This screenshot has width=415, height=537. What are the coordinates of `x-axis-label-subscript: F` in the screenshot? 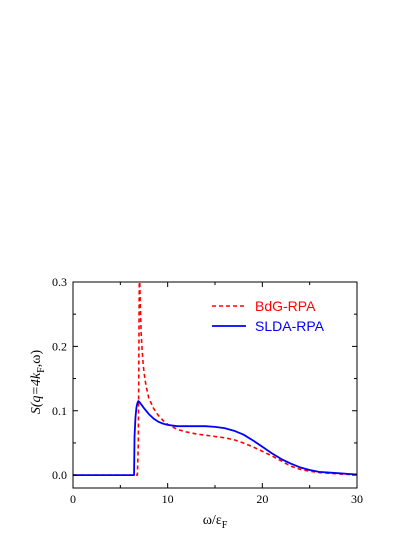 It's located at (225, 525).